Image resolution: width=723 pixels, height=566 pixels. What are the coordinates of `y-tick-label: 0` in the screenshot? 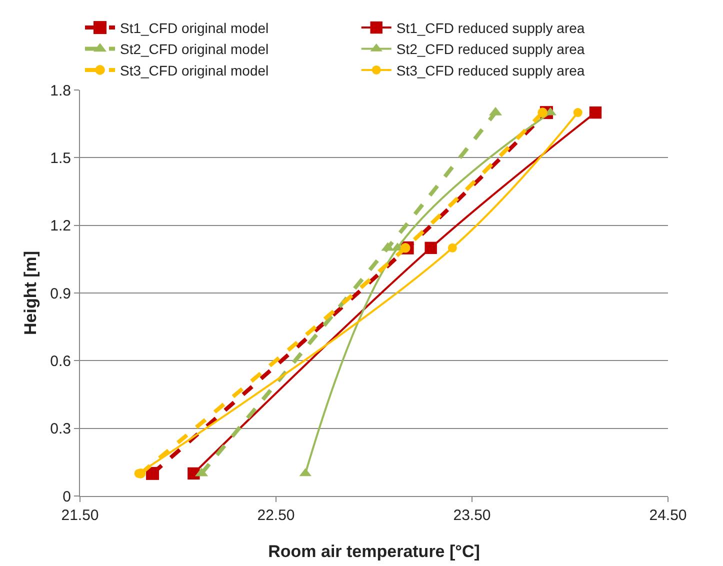 It's located at (66, 497).